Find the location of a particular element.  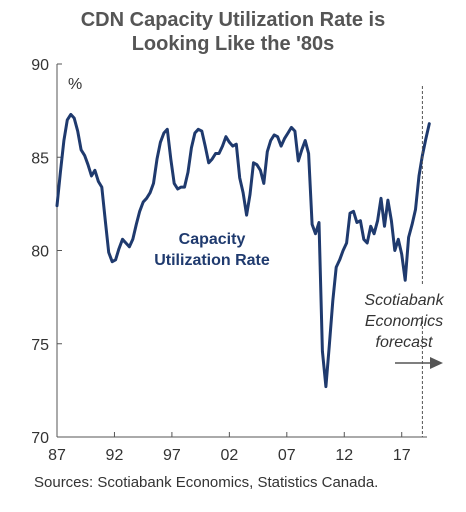

y-unit-label: % is located at coordinates (75, 84).